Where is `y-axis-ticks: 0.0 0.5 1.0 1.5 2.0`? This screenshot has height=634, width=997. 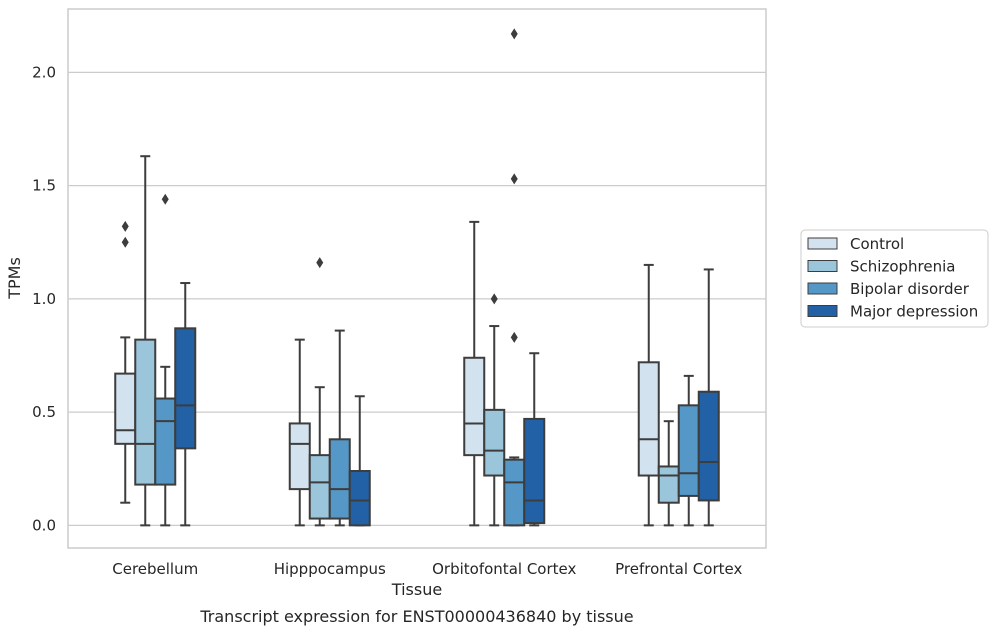
y-axis-ticks: 0.0 0.5 1.0 1.5 2.0 is located at coordinates (44, 298).